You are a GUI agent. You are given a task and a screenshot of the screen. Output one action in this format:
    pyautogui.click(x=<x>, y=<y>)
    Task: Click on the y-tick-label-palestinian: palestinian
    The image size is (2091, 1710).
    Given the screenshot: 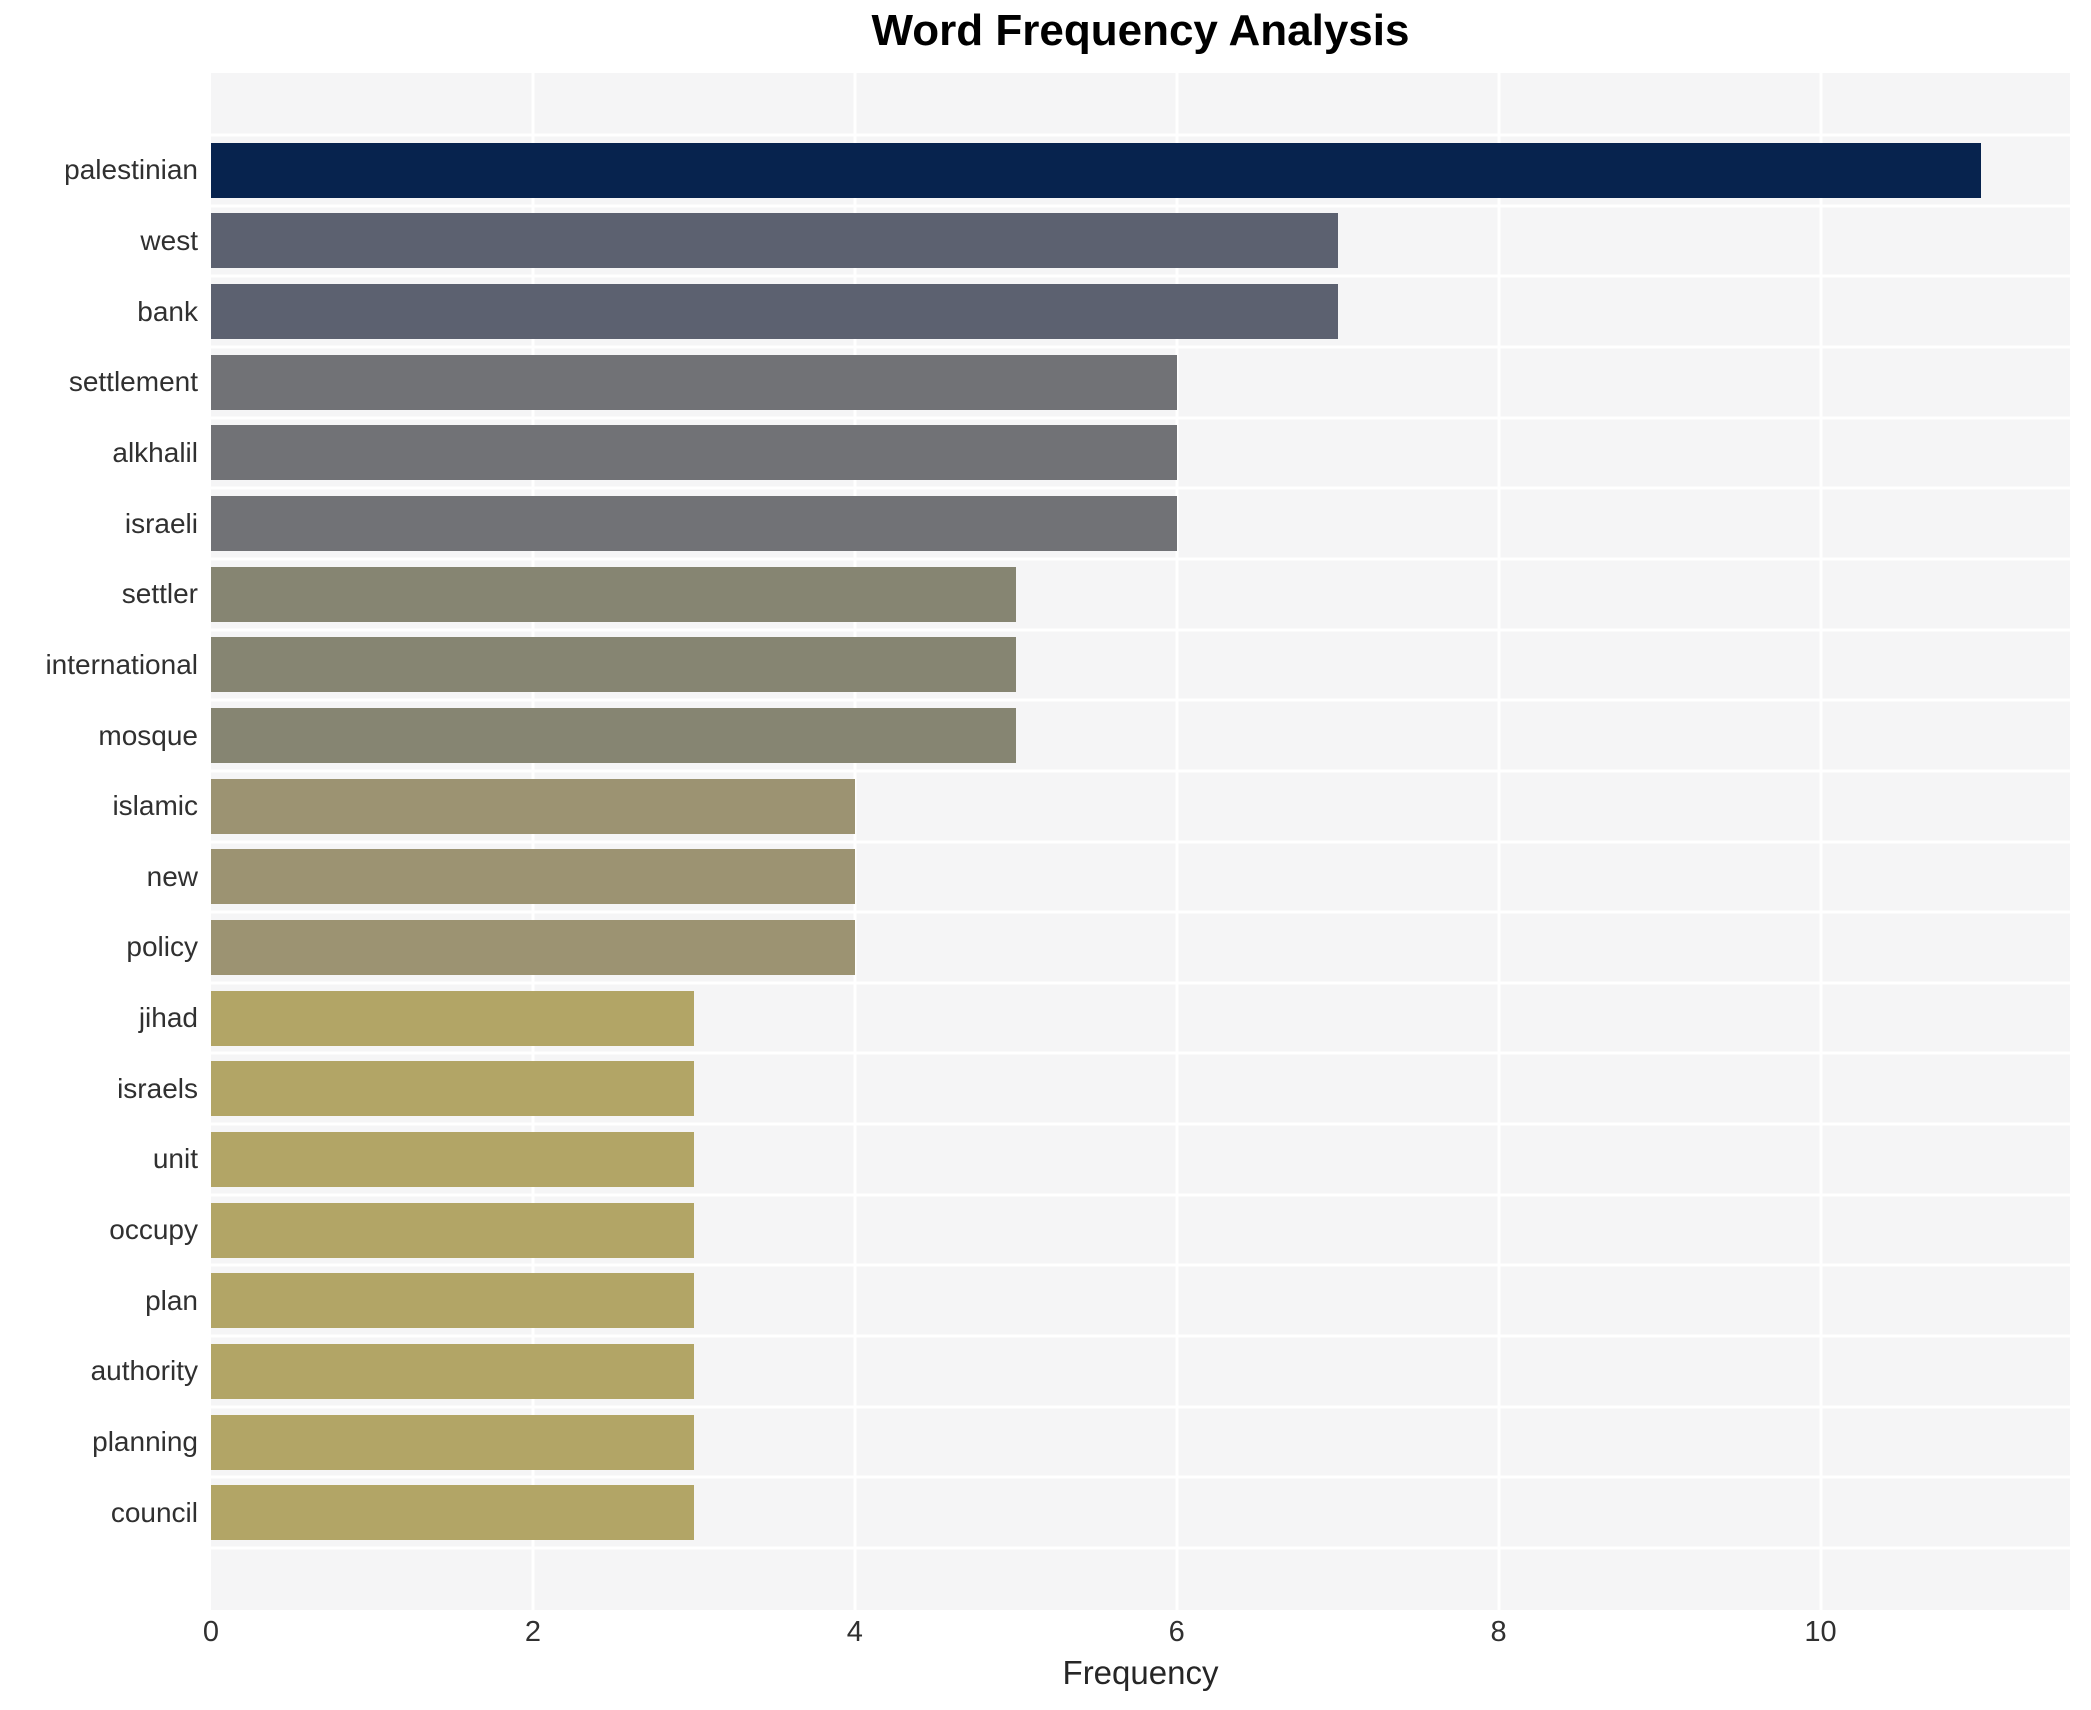 What is the action you would take?
    pyautogui.click(x=131, y=170)
    